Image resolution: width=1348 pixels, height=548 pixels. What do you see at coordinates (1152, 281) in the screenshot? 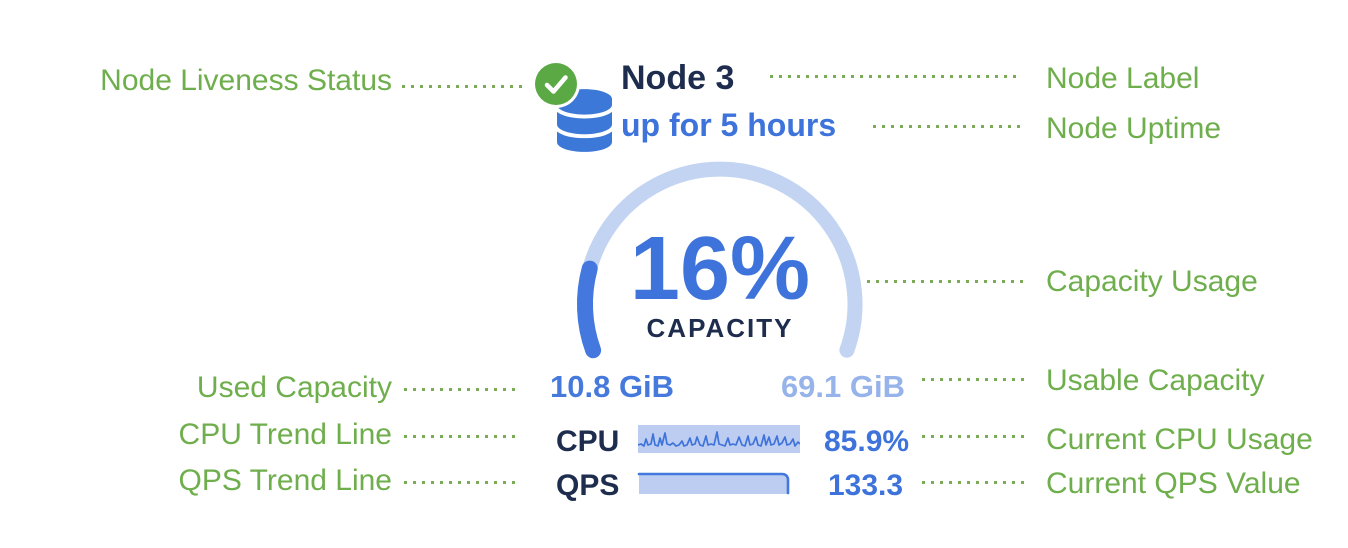
I see `annotation-capacity-usage: Capacity Usage` at bounding box center [1152, 281].